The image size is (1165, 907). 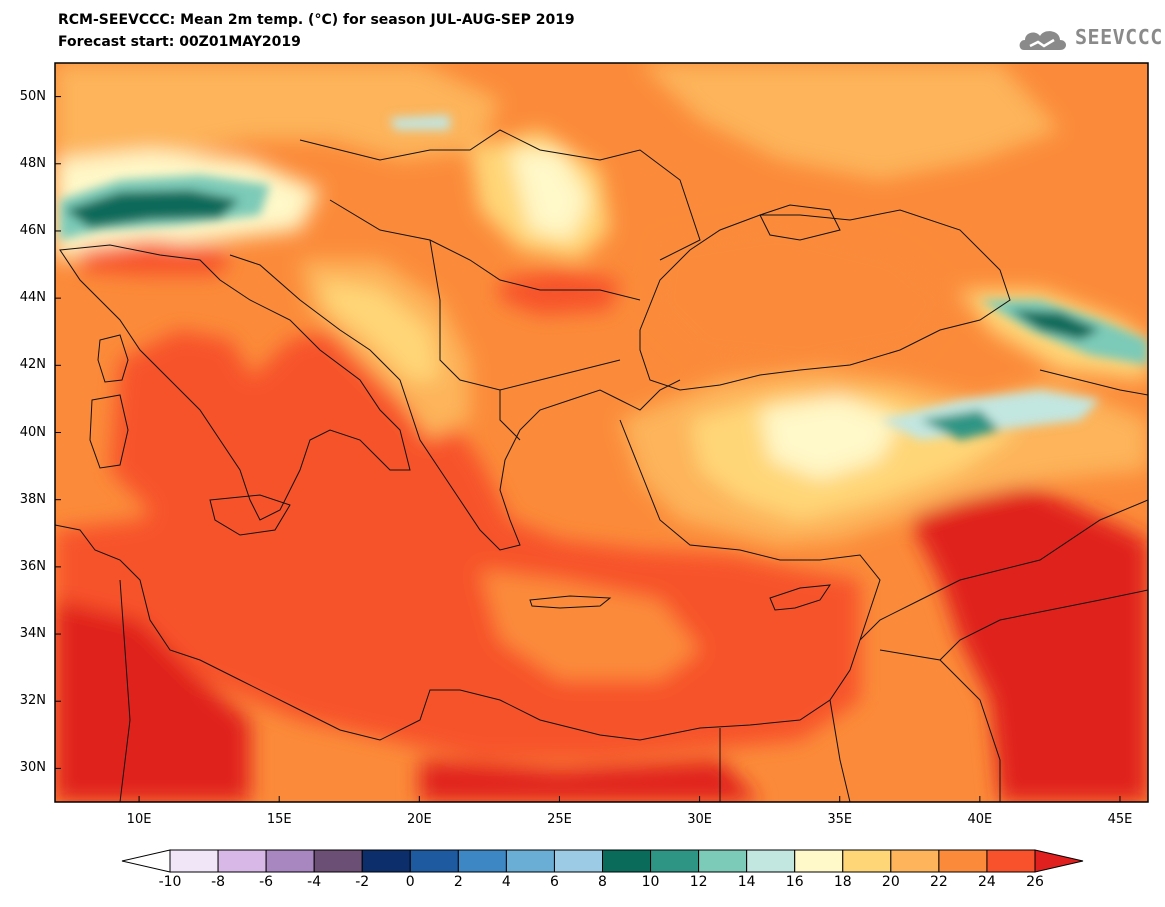 What do you see at coordinates (152, 209) in the screenshot?
I see `temp-zone-alps-coldest` at bounding box center [152, 209].